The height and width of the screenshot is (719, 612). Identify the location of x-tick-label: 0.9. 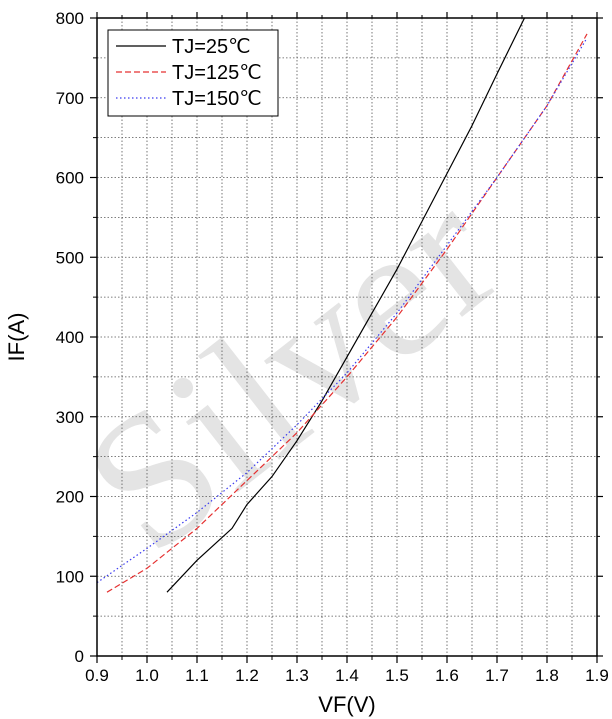
(97, 675).